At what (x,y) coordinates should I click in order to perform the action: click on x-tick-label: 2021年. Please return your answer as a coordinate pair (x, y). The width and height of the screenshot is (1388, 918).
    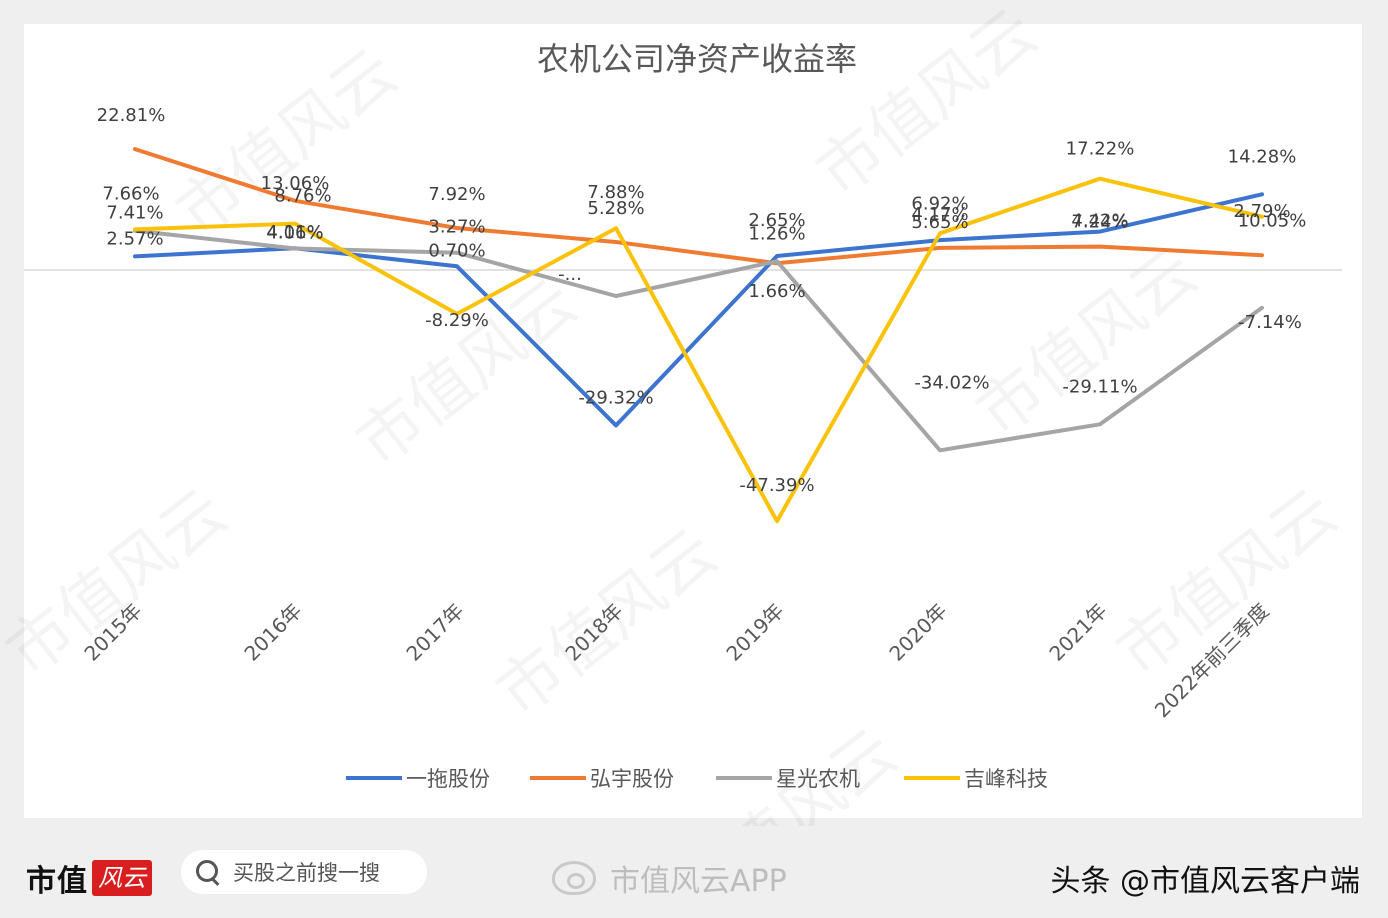
    Looking at the image, I should click on (1077, 632).